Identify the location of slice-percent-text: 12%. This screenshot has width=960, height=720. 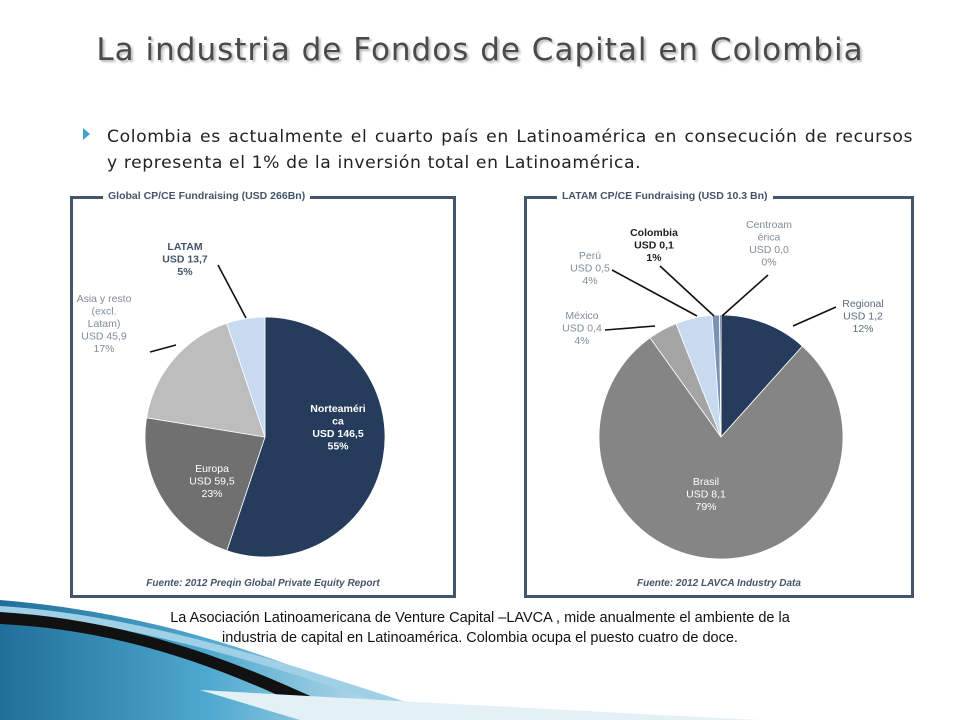
(862, 329).